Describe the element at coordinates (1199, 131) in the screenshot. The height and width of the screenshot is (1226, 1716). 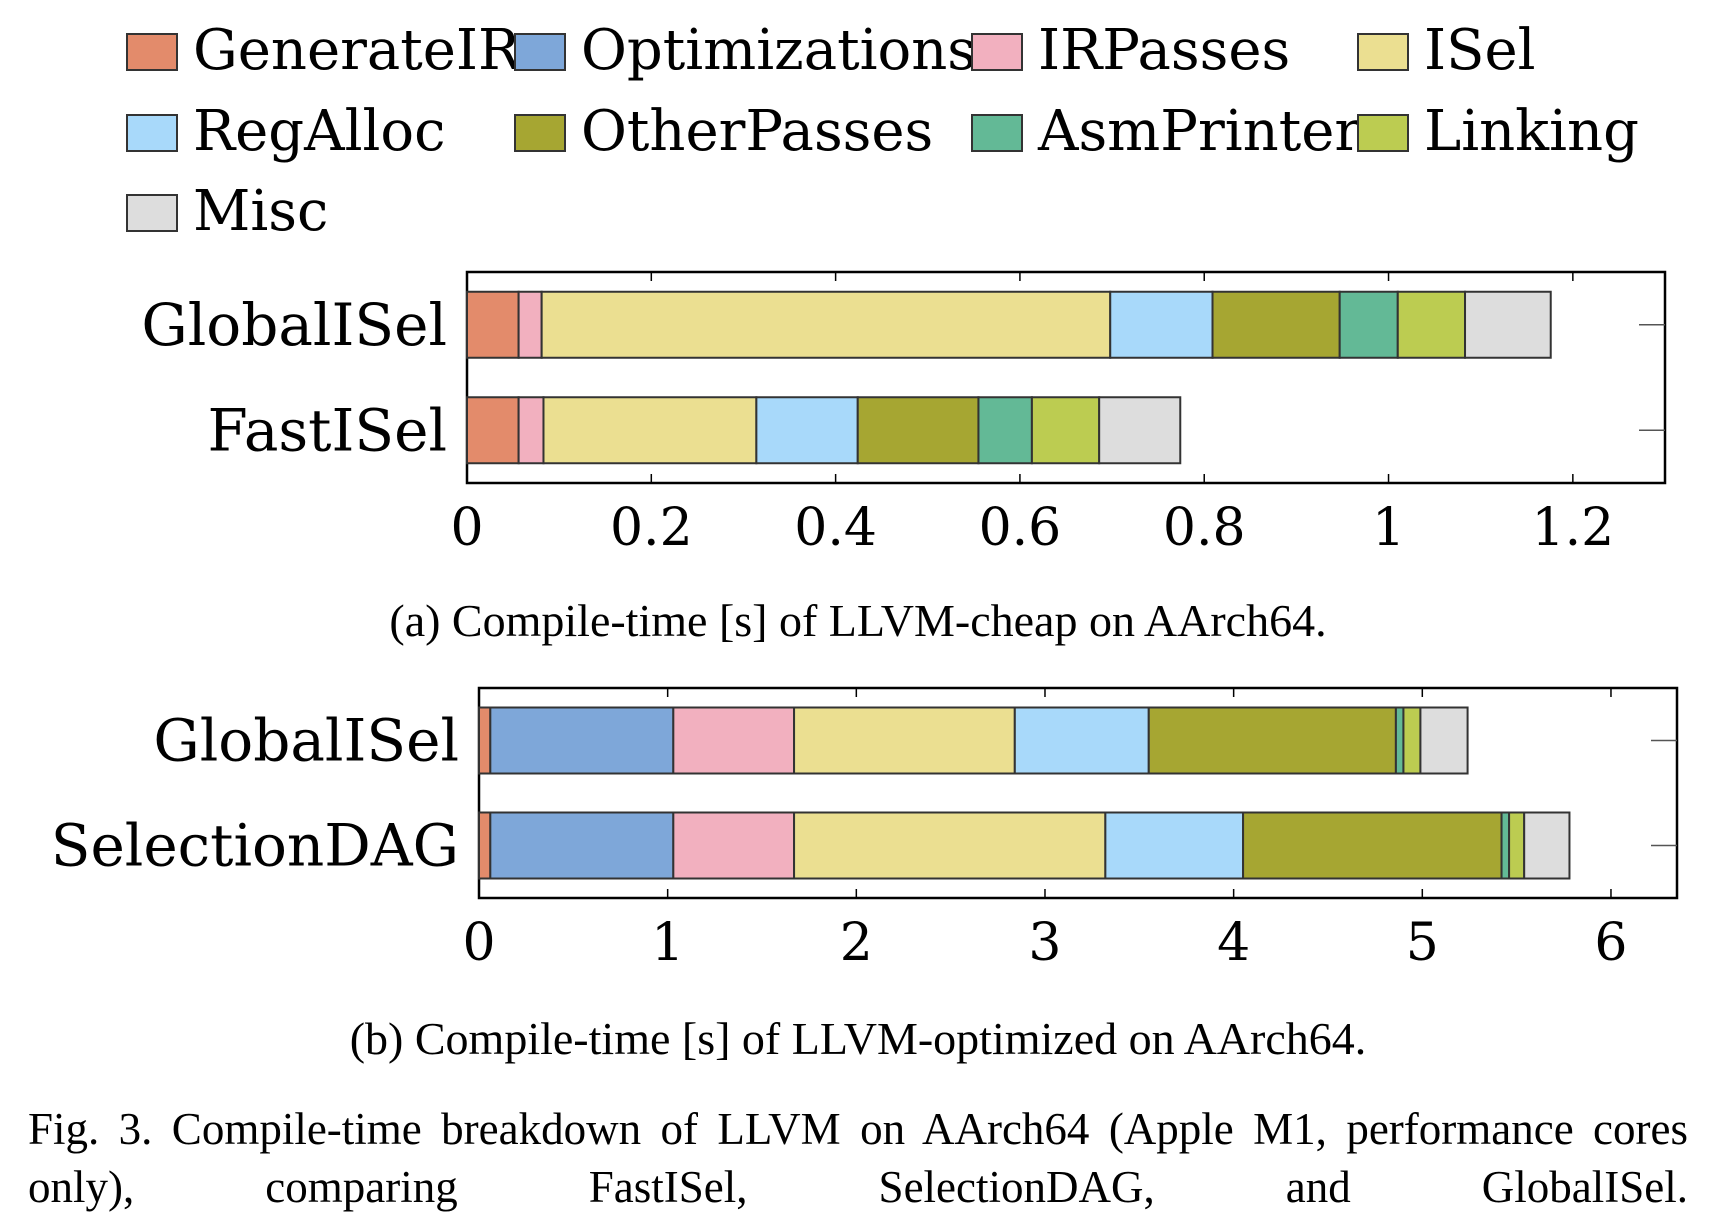
I see `legend-label-asmprinter: AsmPrinter` at that location.